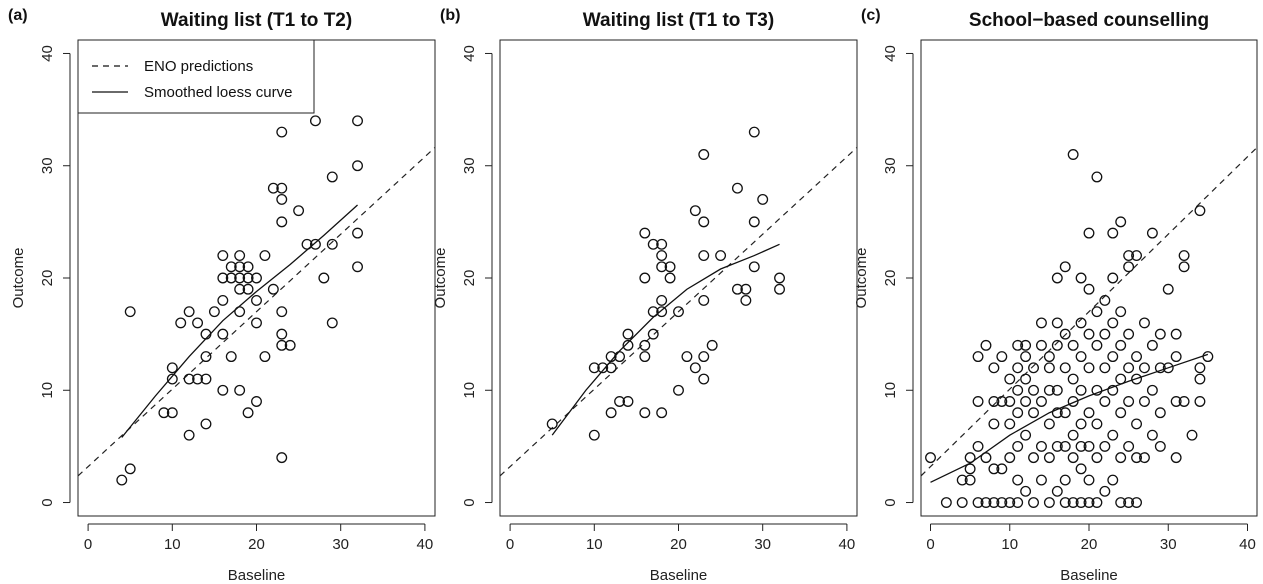 This screenshot has height=584, width=1263. What do you see at coordinates (665, 339) in the screenshot?
I see `loess-curve` at bounding box center [665, 339].